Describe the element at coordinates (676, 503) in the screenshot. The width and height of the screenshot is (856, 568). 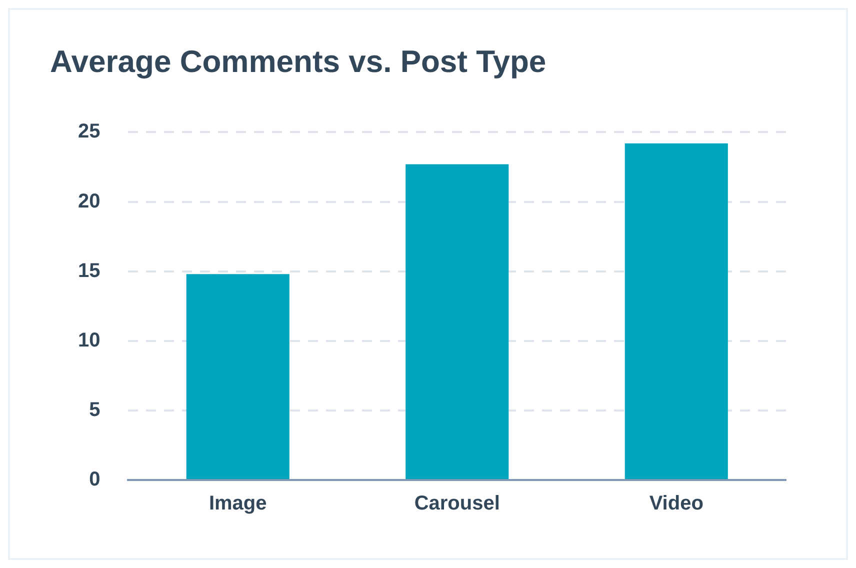
I see `x-tick-label: Video` at that location.